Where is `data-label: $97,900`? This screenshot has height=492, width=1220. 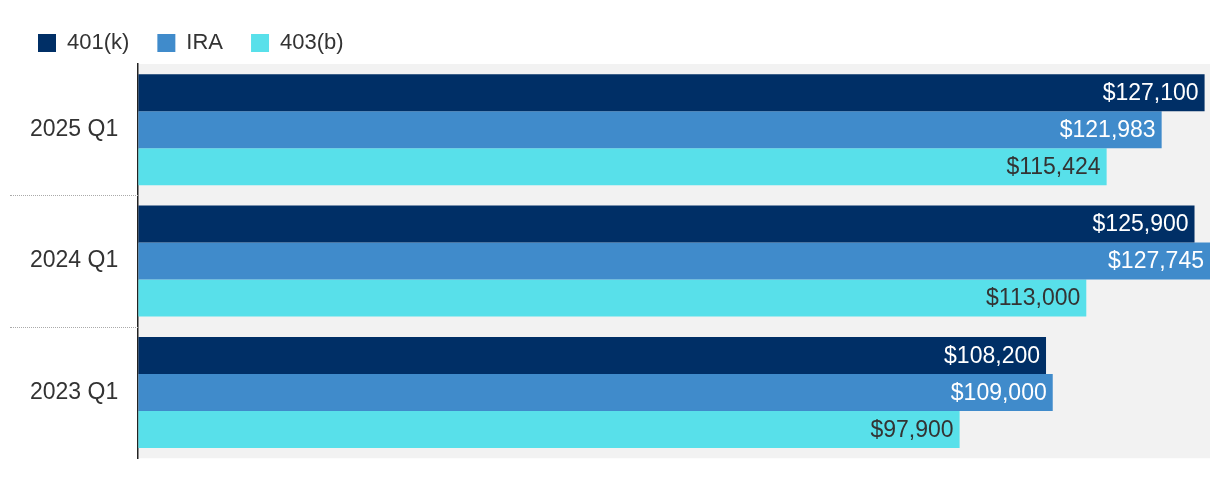
data-label: $97,900 is located at coordinates (912, 428).